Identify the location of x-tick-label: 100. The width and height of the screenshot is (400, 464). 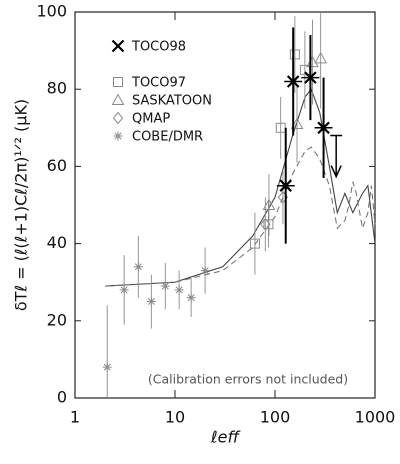
(275, 417).